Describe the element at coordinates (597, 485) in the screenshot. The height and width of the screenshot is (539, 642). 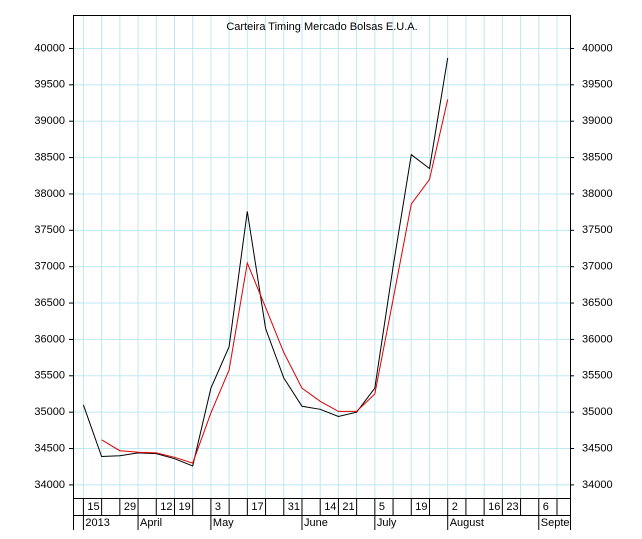
I see `y2-tick-label: 34000` at that location.